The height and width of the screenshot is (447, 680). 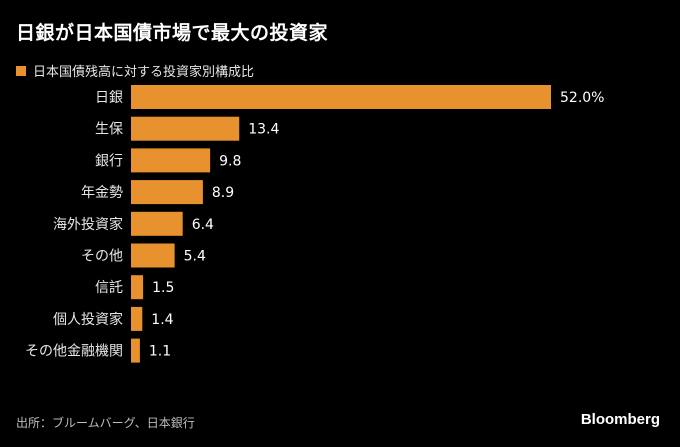 What do you see at coordinates (109, 288) in the screenshot?
I see `category-label: 信託` at bounding box center [109, 288].